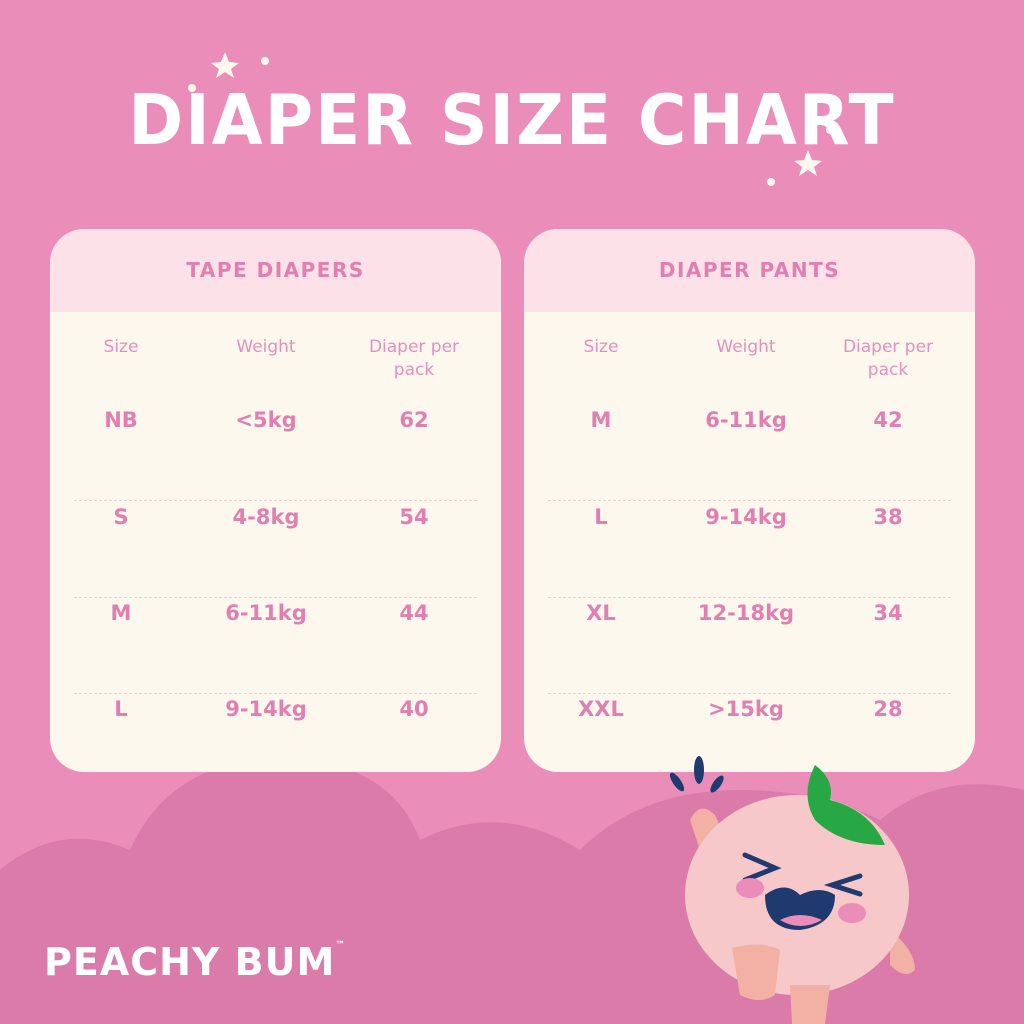  I want to click on logo-text: PEACHY BUM, so click(190, 962).